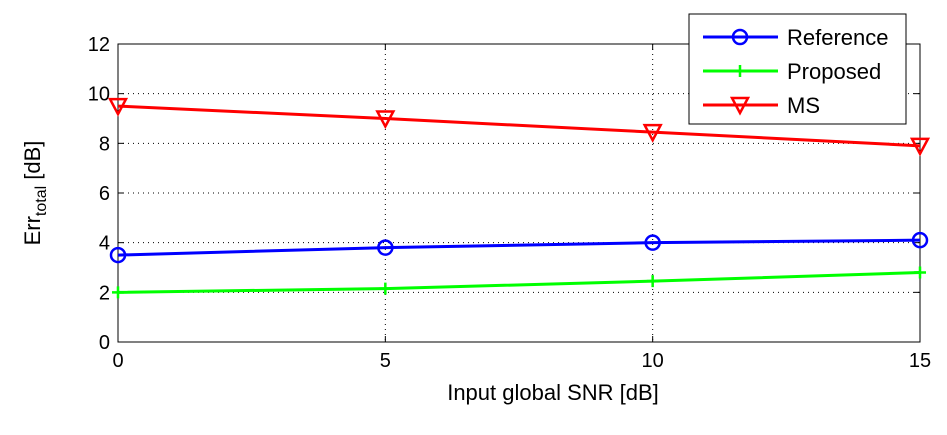 Image resolution: width=947 pixels, height=435 pixels. I want to click on legend: Reference Proposed MS, so click(797, 69).